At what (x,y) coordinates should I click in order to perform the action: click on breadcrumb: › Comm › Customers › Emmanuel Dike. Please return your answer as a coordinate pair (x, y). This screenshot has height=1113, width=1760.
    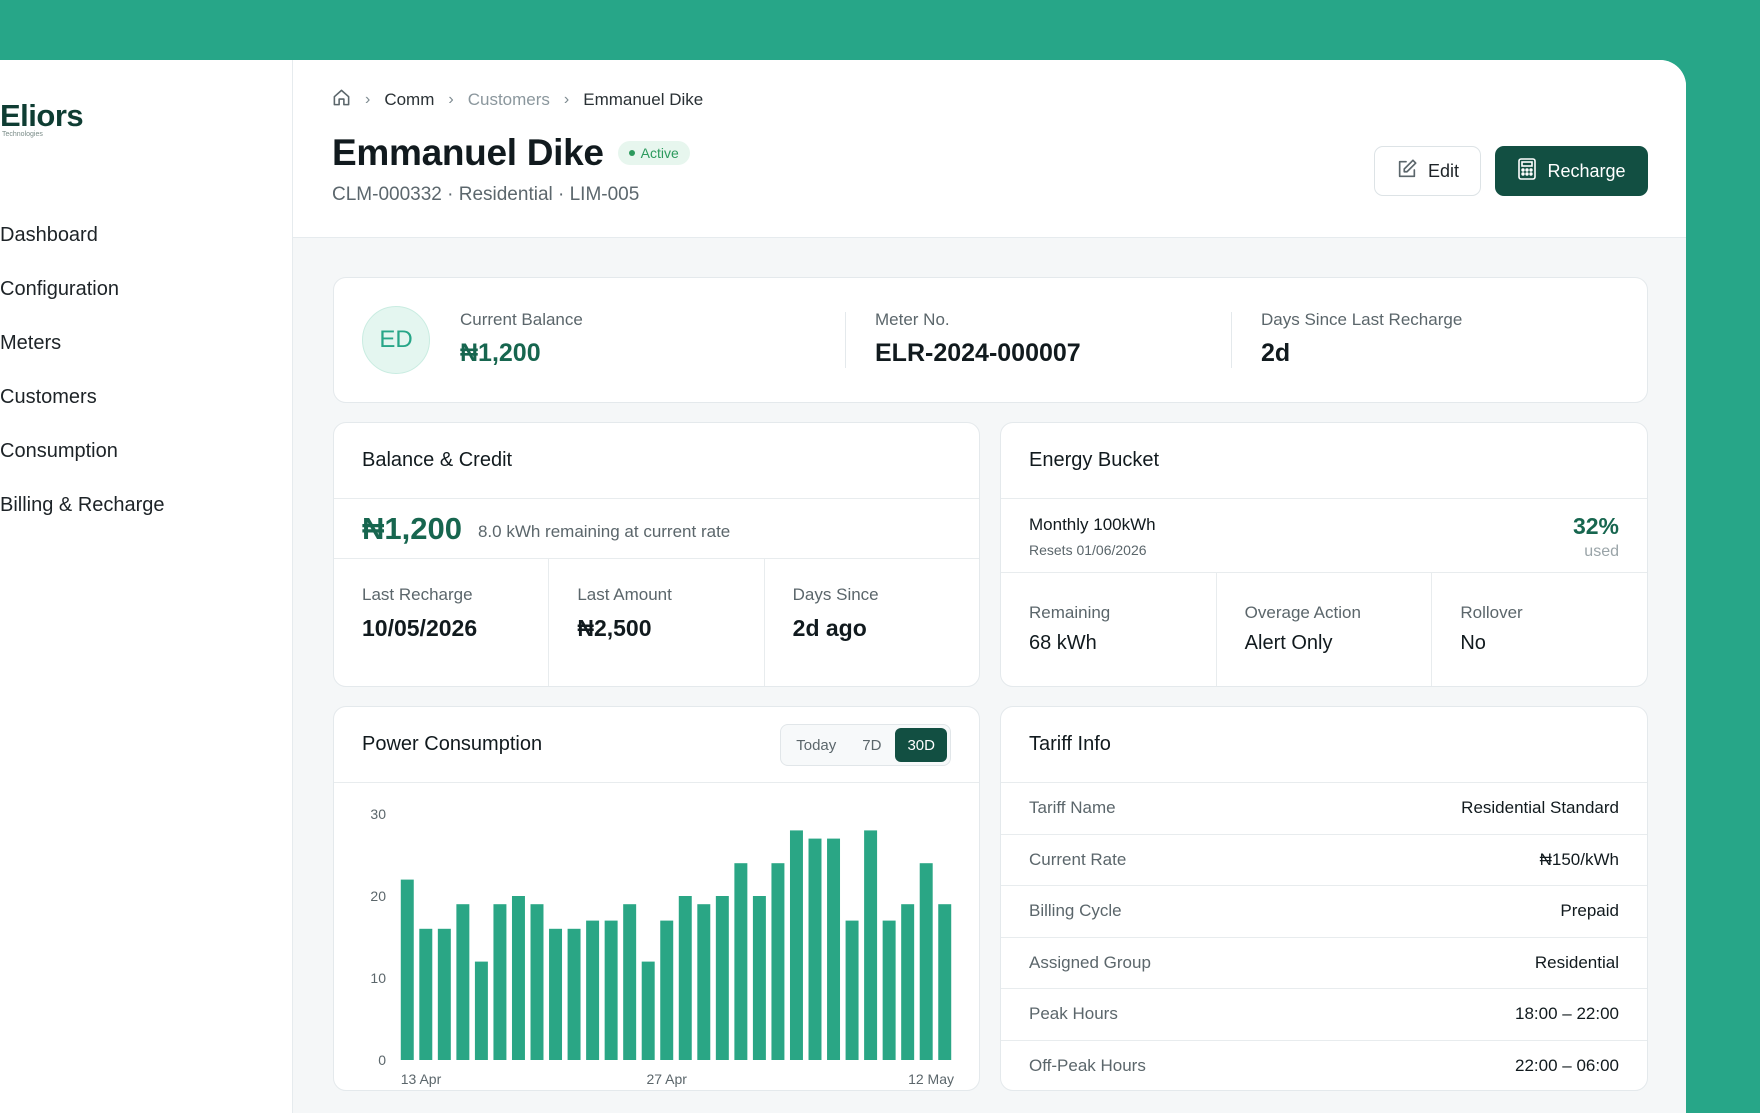
    Looking at the image, I should click on (517, 100).